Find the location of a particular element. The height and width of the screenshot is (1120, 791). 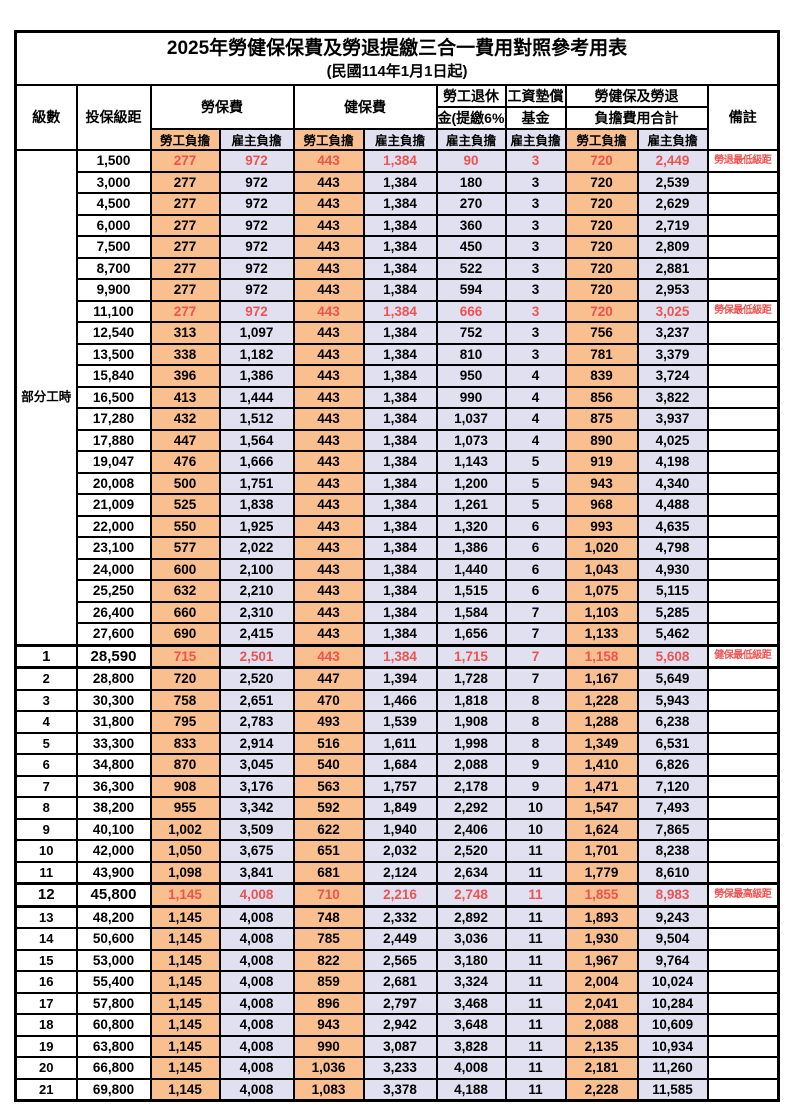

value-cell: 1,684 is located at coordinates (400, 765).